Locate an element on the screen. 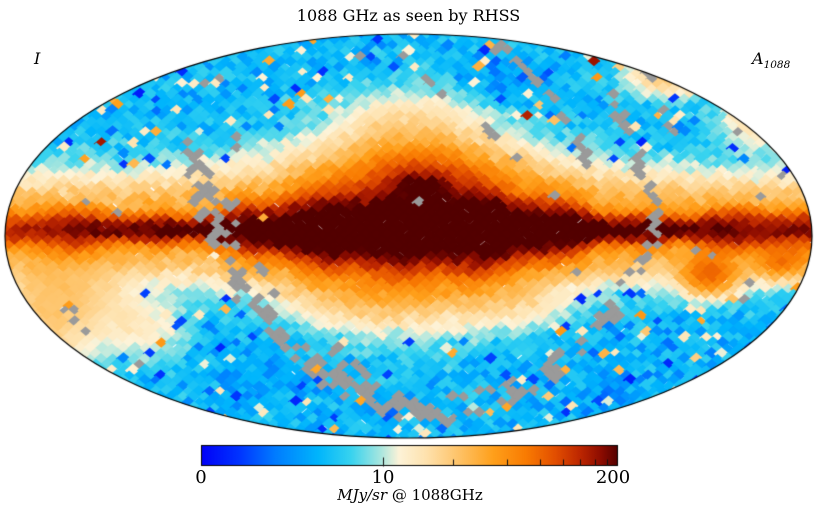 The width and height of the screenshot is (817, 514). colorbar-units-label: MJy/sr @ 1088GHz is located at coordinates (408, 495).